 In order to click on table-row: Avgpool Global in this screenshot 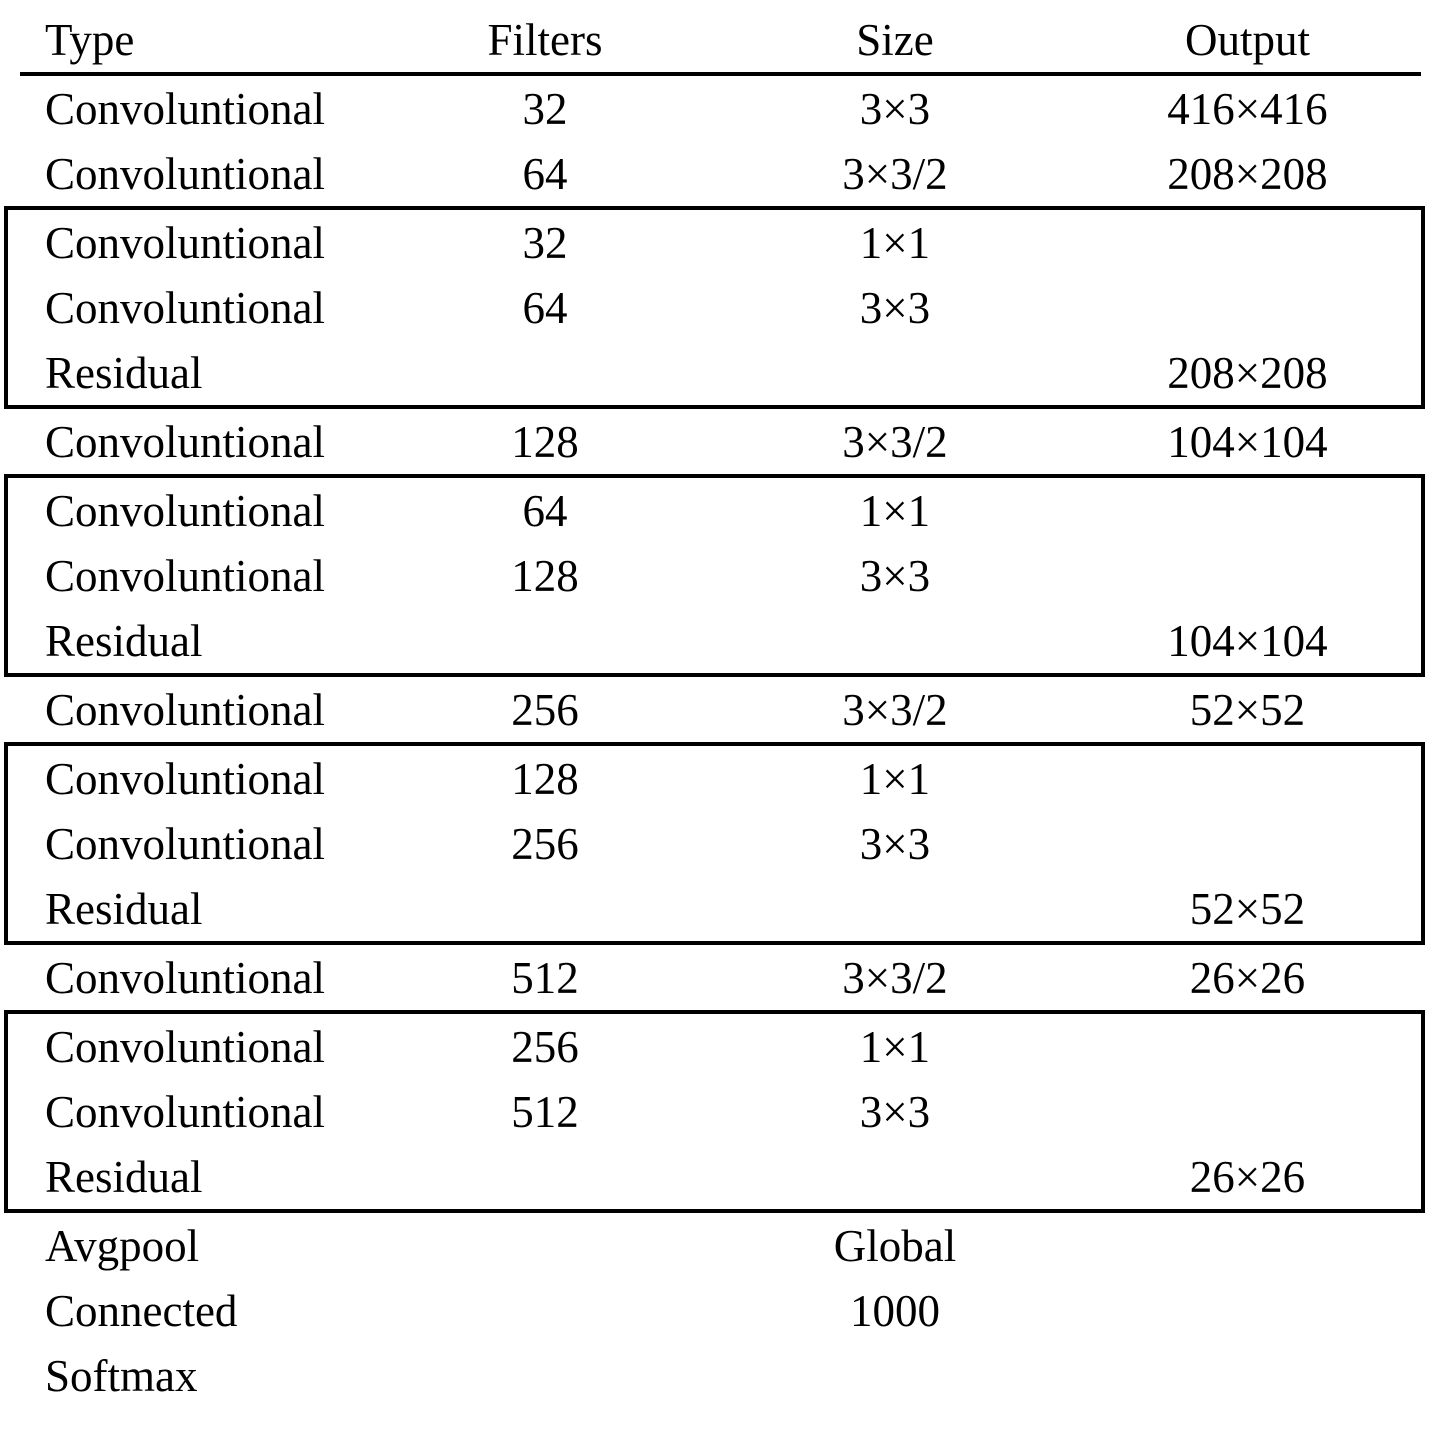, I will do `click(714, 1245)`.